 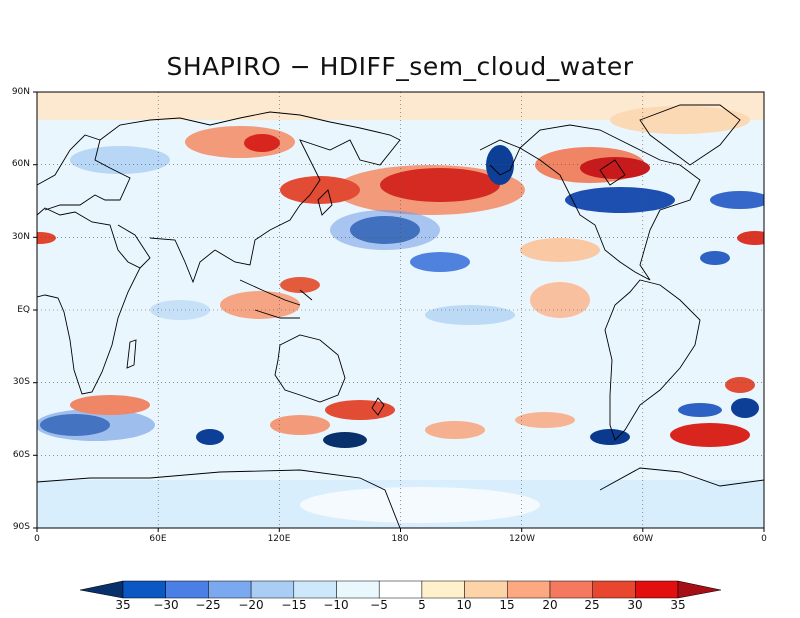 I want to click on coast-maritime, so click(x=276, y=299).